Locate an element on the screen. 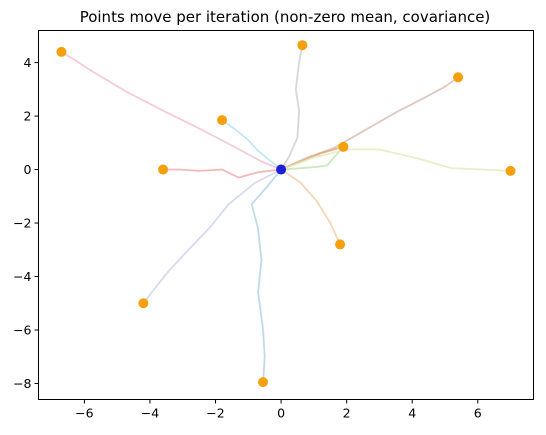  x-tick-label: −2 is located at coordinates (215, 413).